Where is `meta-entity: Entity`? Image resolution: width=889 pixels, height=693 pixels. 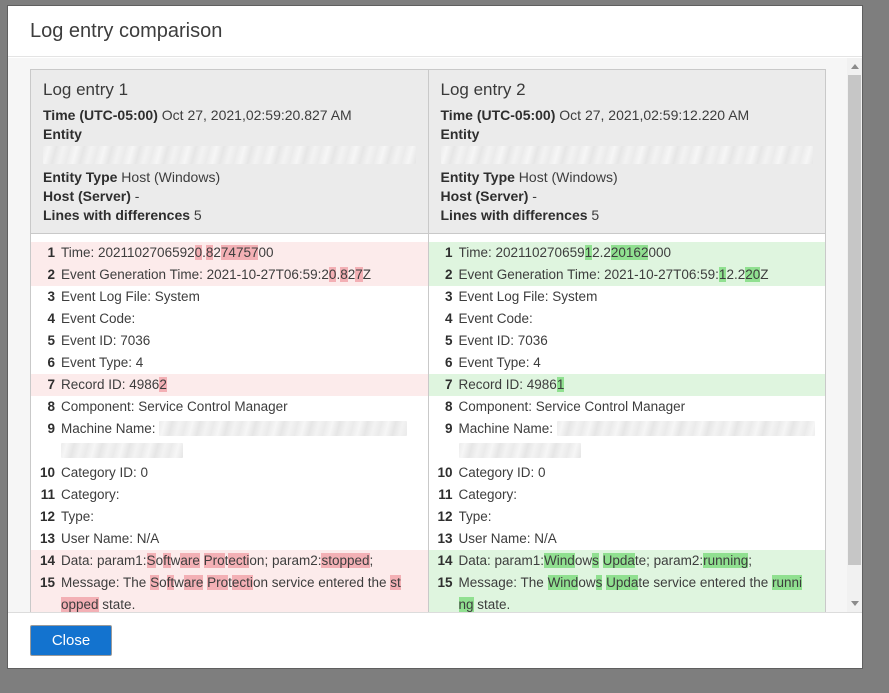
meta-entity: Entity is located at coordinates (627, 134).